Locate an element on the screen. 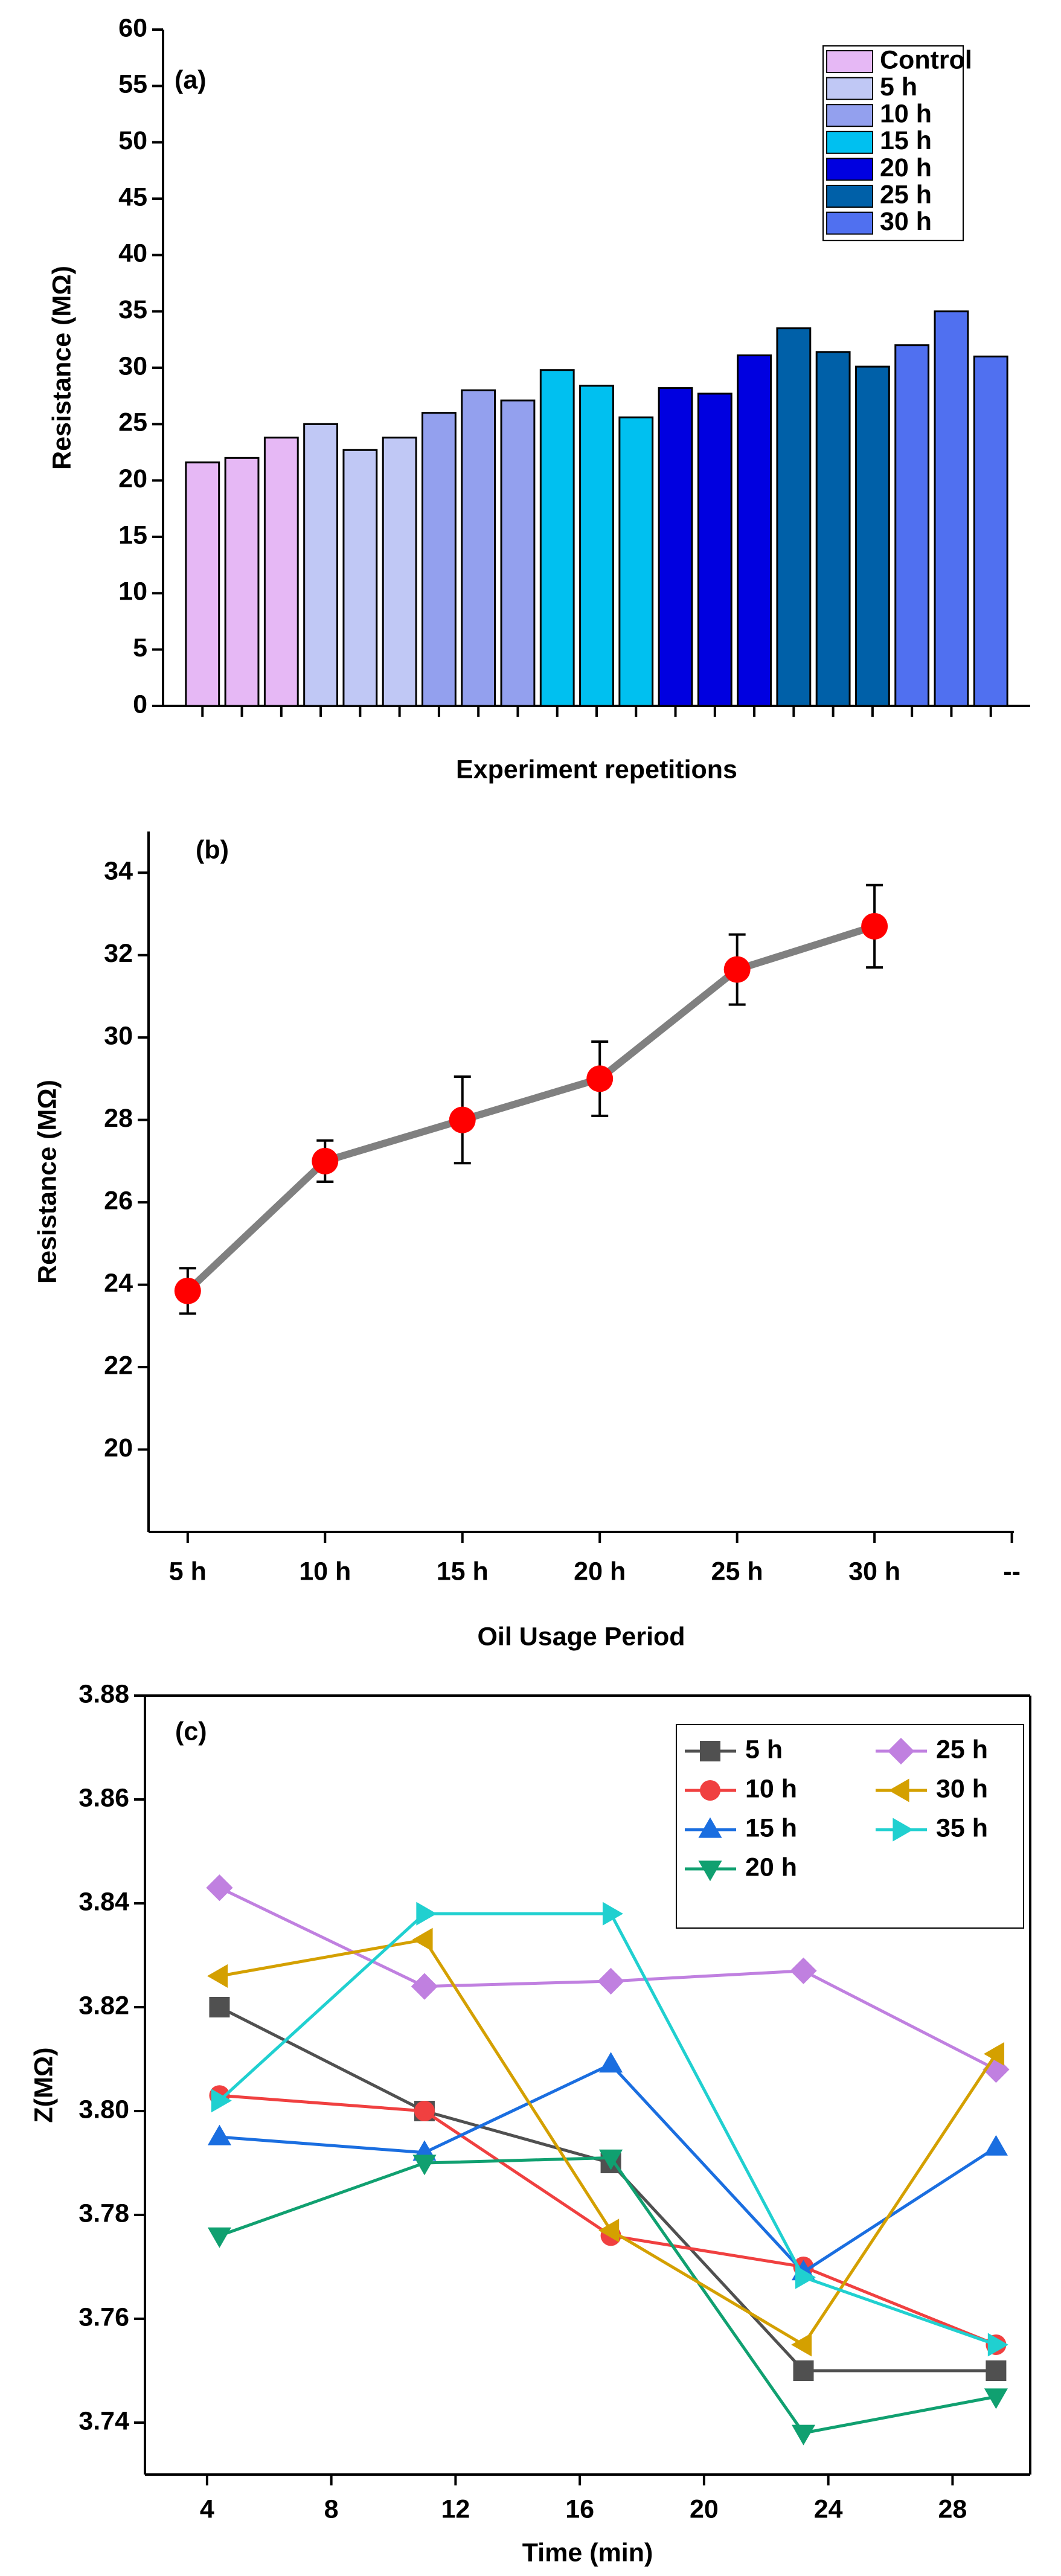 This screenshot has height=2576, width=1061. y-tick-label: 60 is located at coordinates (132, 27).